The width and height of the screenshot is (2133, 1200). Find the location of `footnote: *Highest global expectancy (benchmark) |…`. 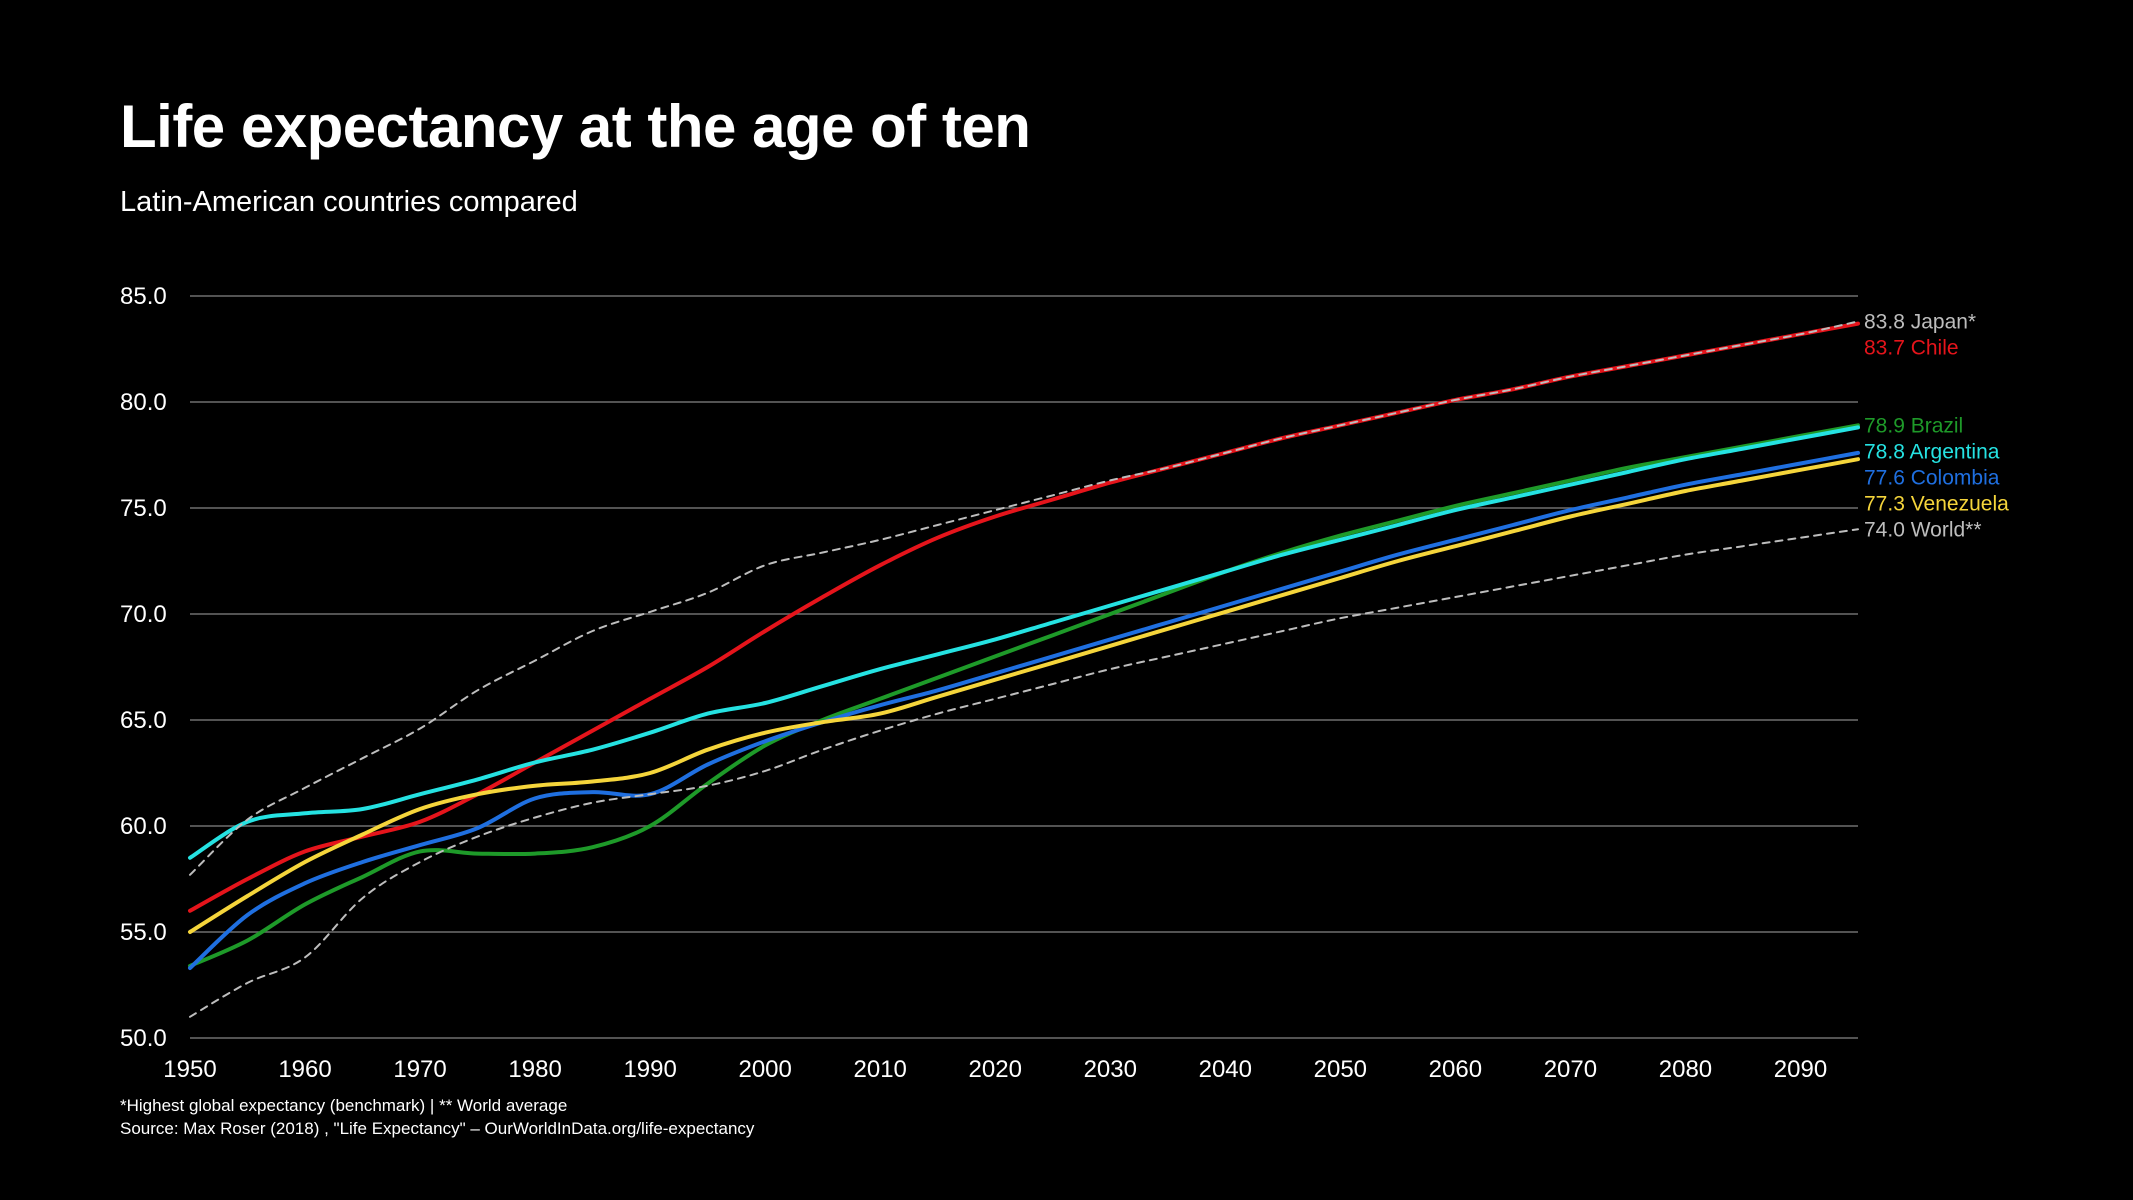

footnote: *Highest global expectancy (benchmark) |… is located at coordinates (344, 1105).